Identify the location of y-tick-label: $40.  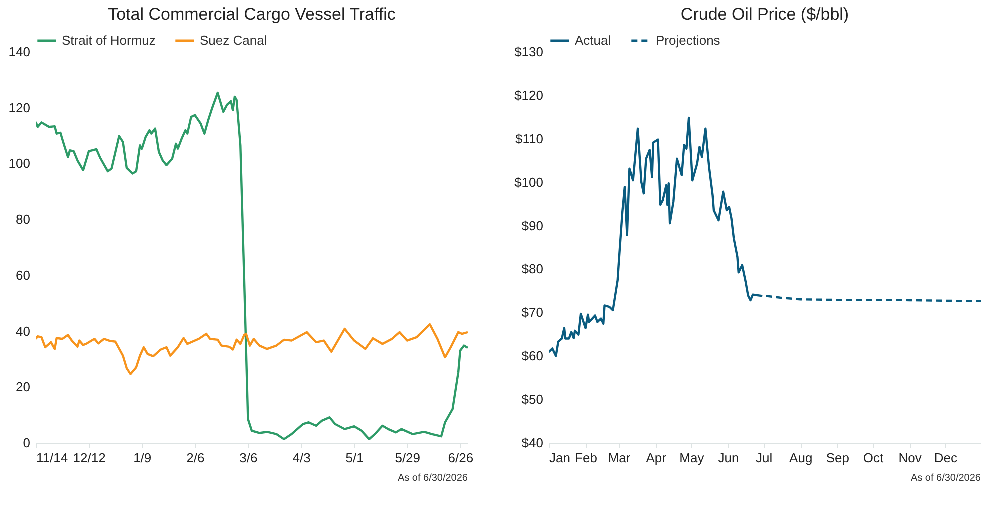
(533, 443).